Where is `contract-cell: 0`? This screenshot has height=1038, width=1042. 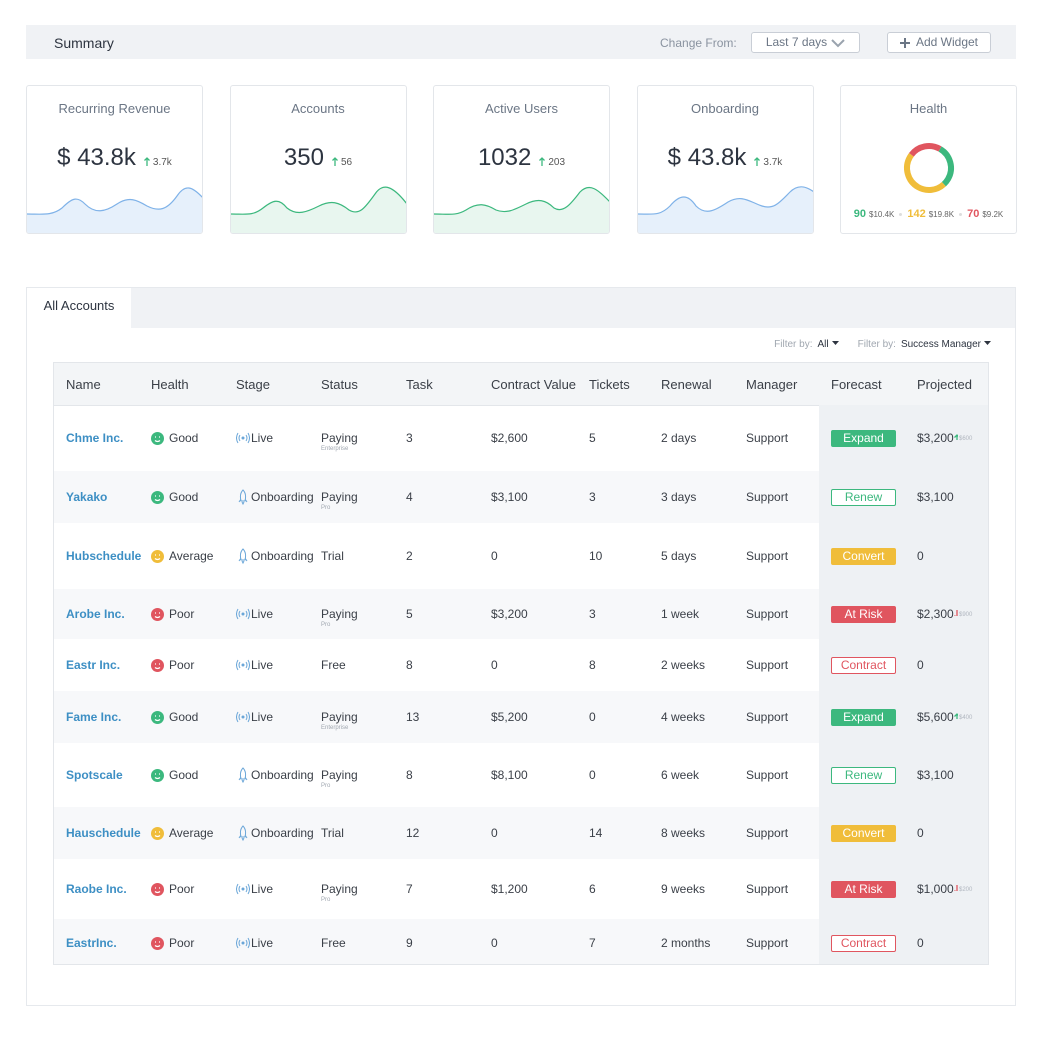
contract-cell: 0 is located at coordinates (494, 556).